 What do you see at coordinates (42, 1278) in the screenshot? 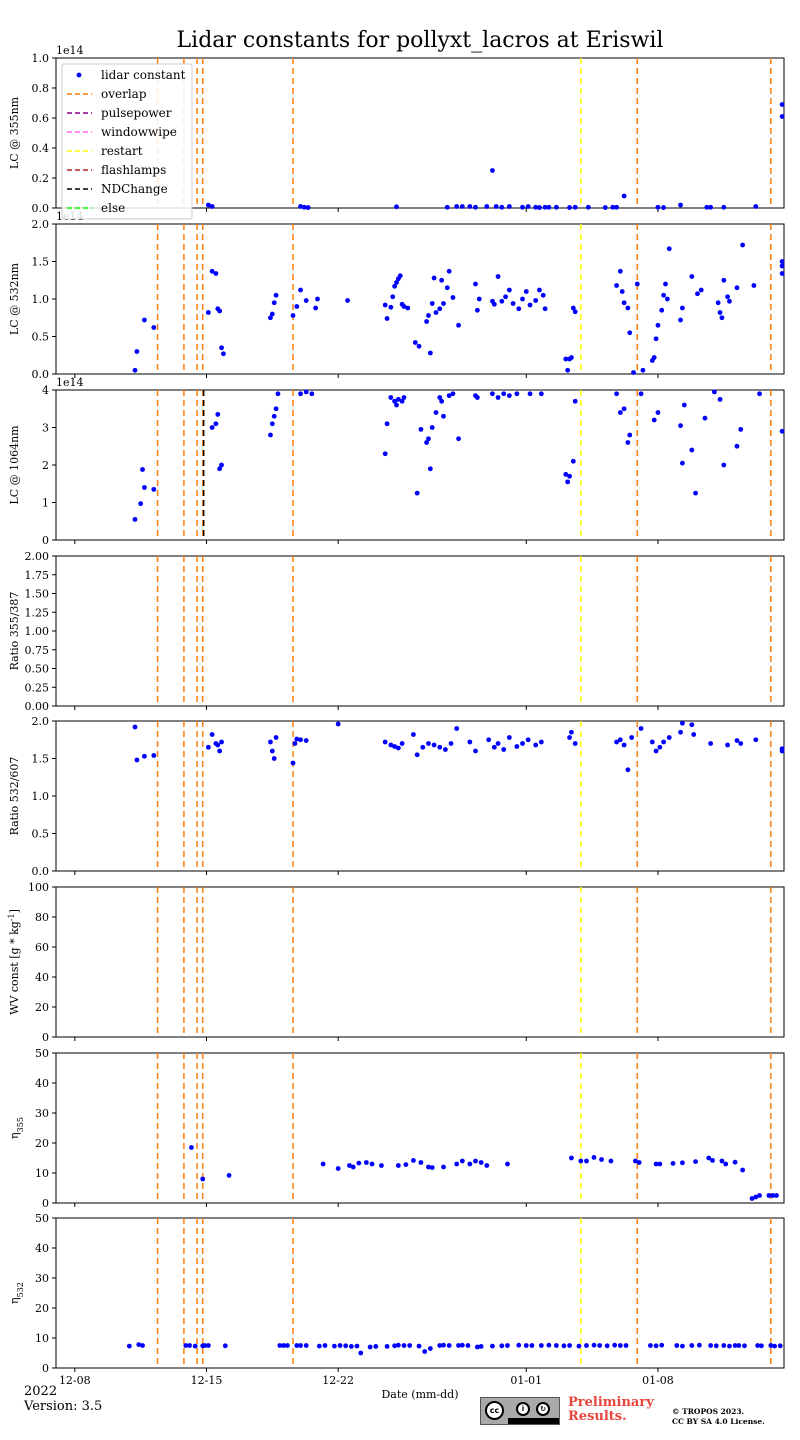
I see `ytick-label-7-3: 30` at bounding box center [42, 1278].